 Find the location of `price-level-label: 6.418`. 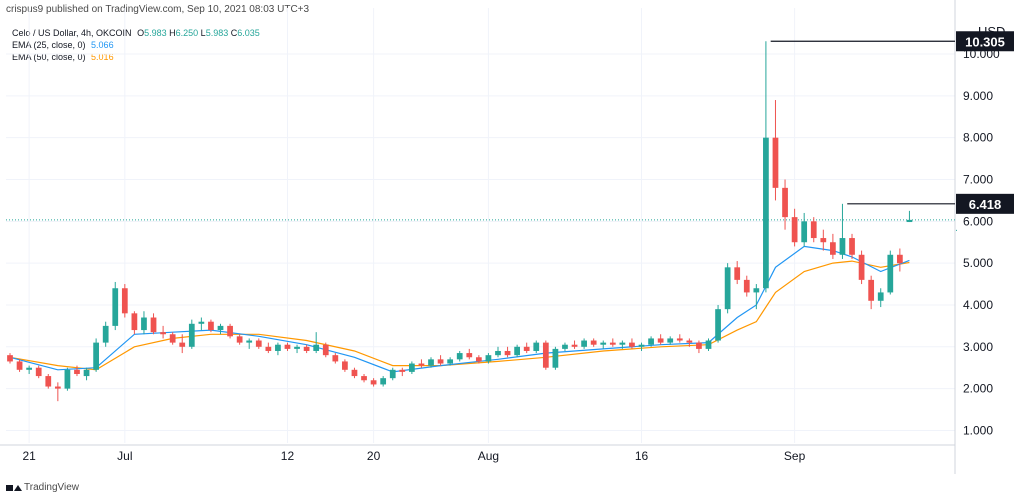

price-level-label: 6.418 is located at coordinates (985, 204).